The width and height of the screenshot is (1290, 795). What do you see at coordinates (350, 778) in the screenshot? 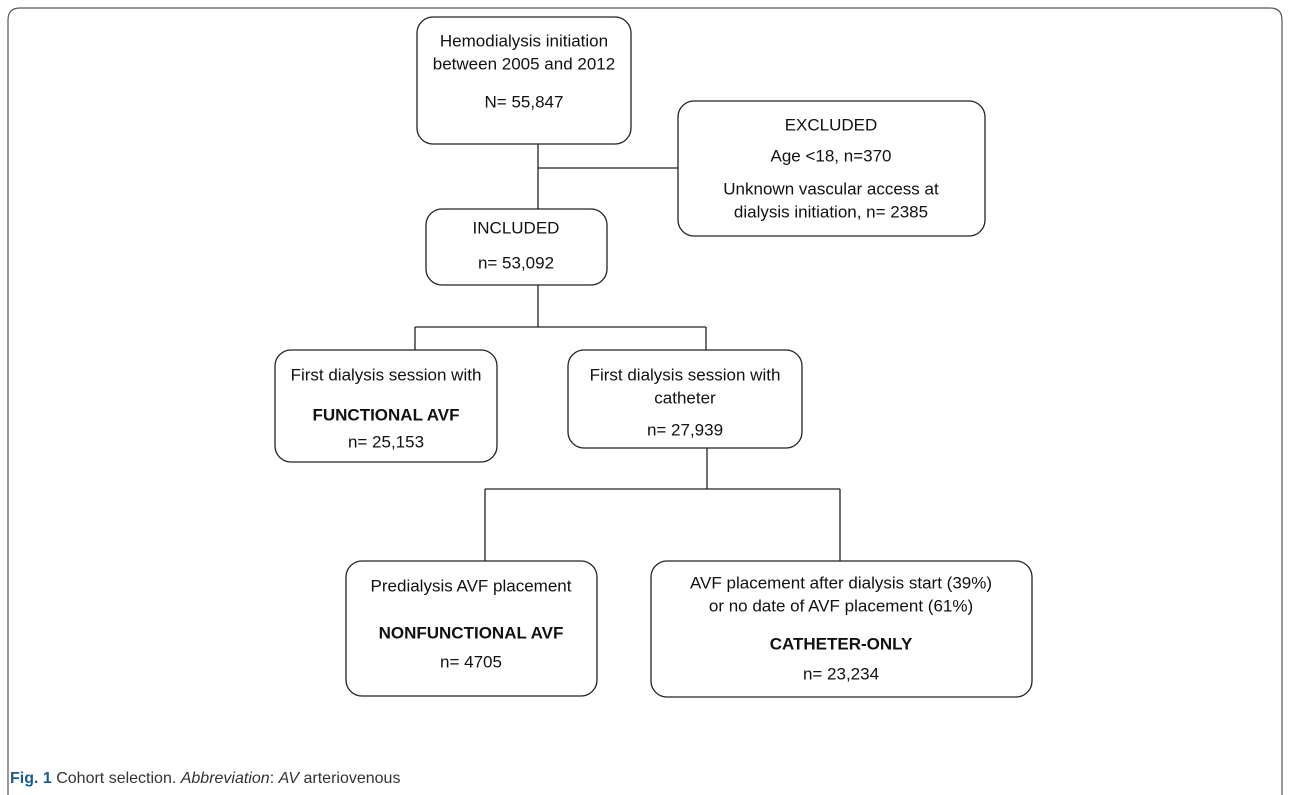
I see `caption-definition: arteriovenous` at bounding box center [350, 778].